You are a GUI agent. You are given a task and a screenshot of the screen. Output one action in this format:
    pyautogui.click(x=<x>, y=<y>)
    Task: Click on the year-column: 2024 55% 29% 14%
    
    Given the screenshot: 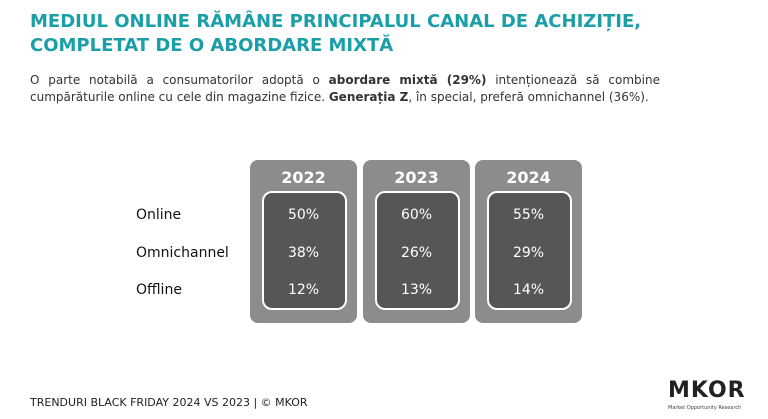 What is the action you would take?
    pyautogui.click(x=528, y=241)
    